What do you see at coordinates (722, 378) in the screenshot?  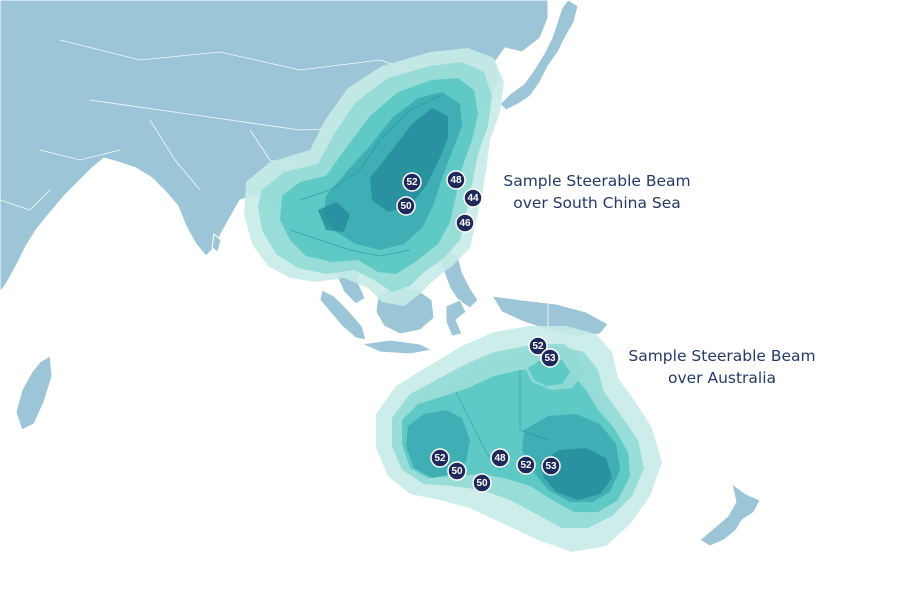 I see `beam-label-line-2: over Australia` at bounding box center [722, 378].